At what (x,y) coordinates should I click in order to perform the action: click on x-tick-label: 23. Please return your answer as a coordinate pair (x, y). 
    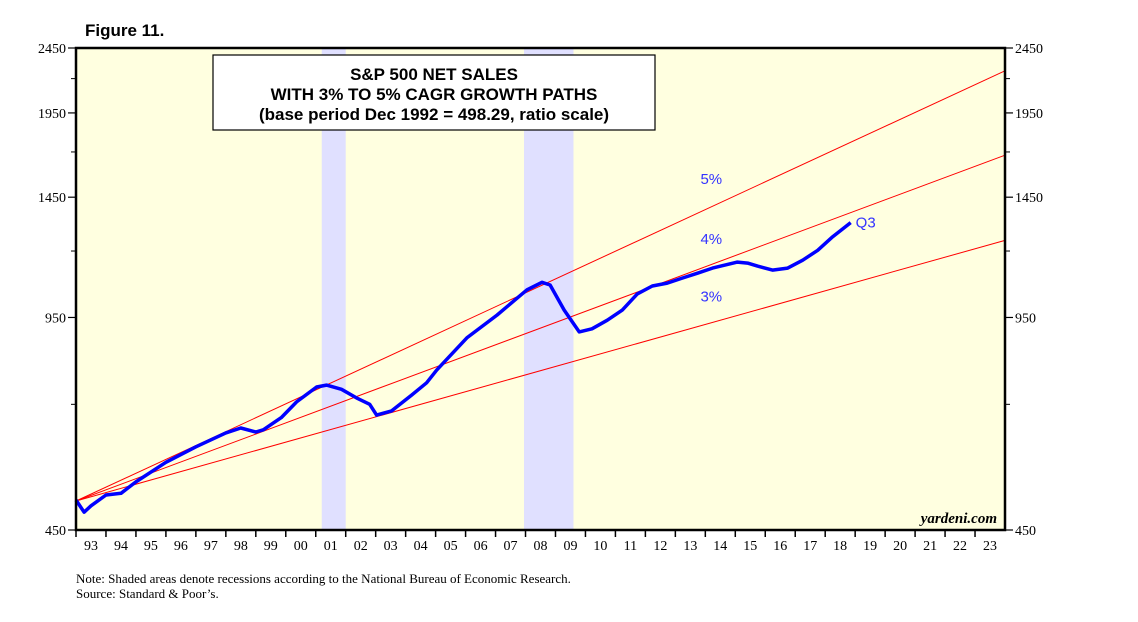
    Looking at the image, I should click on (990, 546).